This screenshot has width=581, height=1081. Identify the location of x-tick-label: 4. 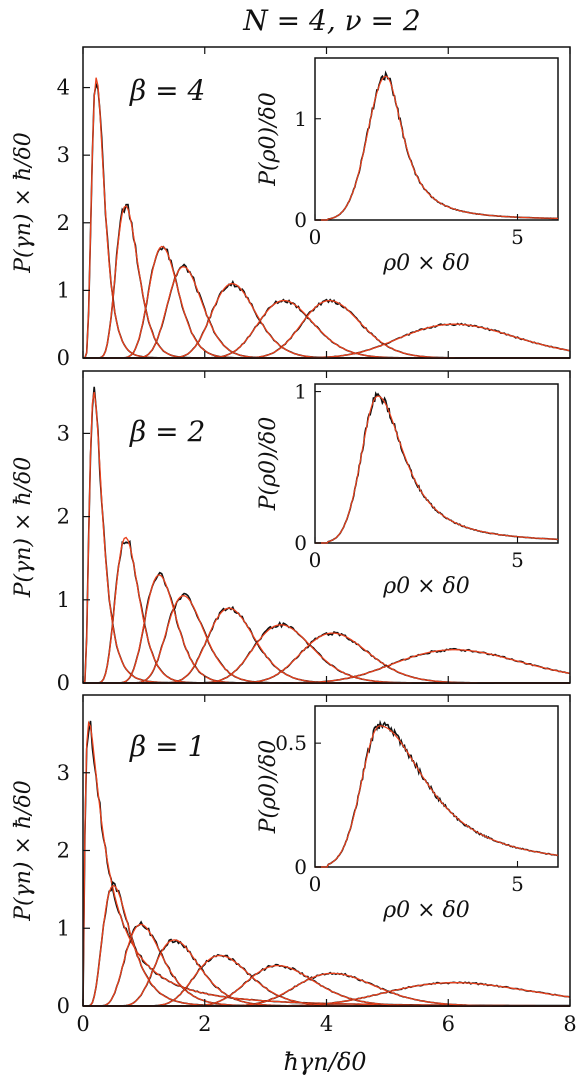
(326, 1024).